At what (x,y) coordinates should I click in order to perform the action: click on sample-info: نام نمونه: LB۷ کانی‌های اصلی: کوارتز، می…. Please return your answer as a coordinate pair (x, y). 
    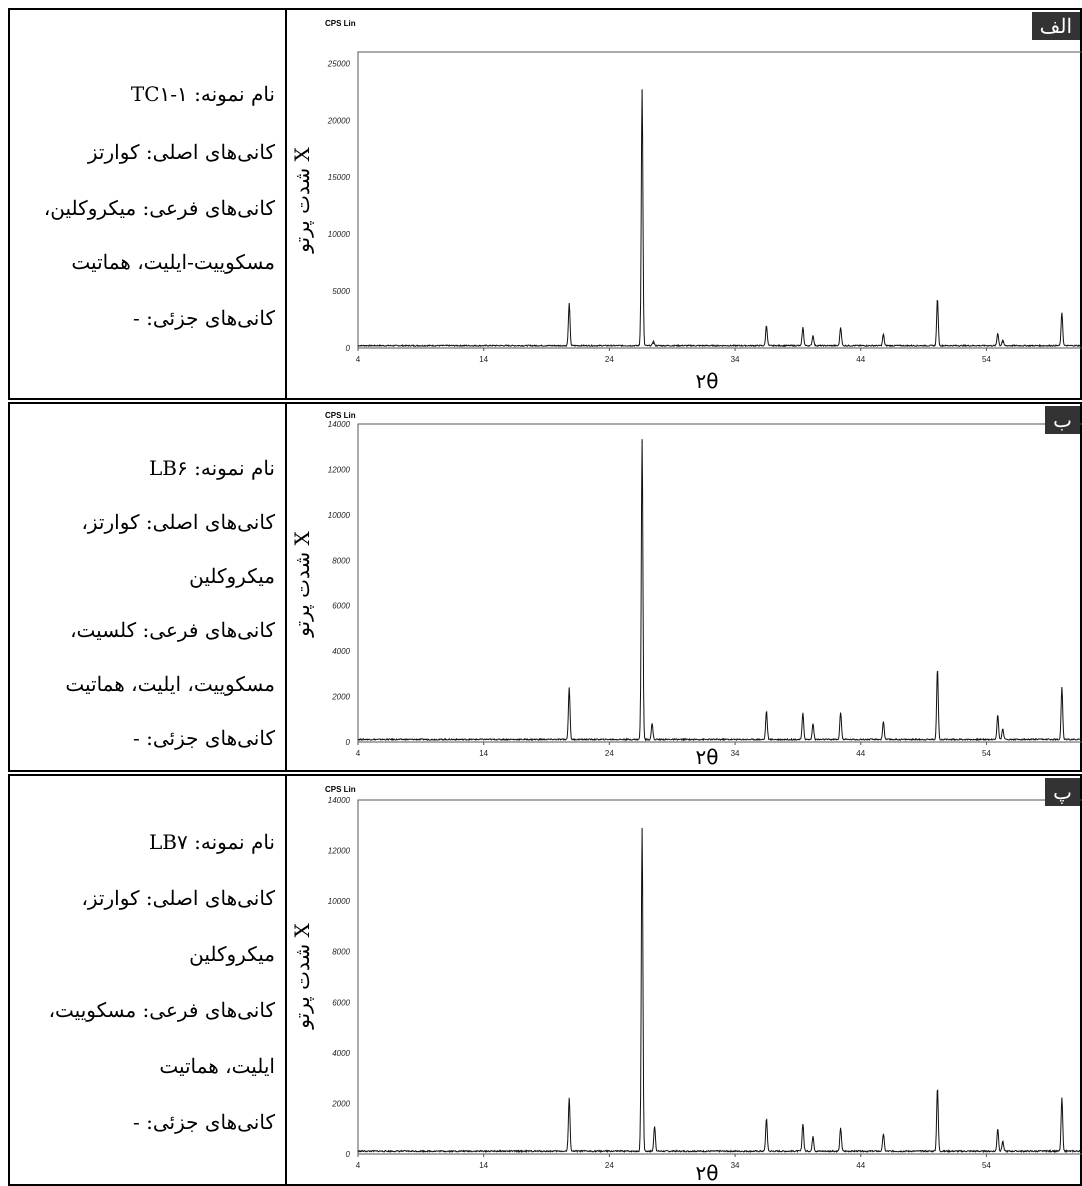
    Looking at the image, I should click on (147, 980).